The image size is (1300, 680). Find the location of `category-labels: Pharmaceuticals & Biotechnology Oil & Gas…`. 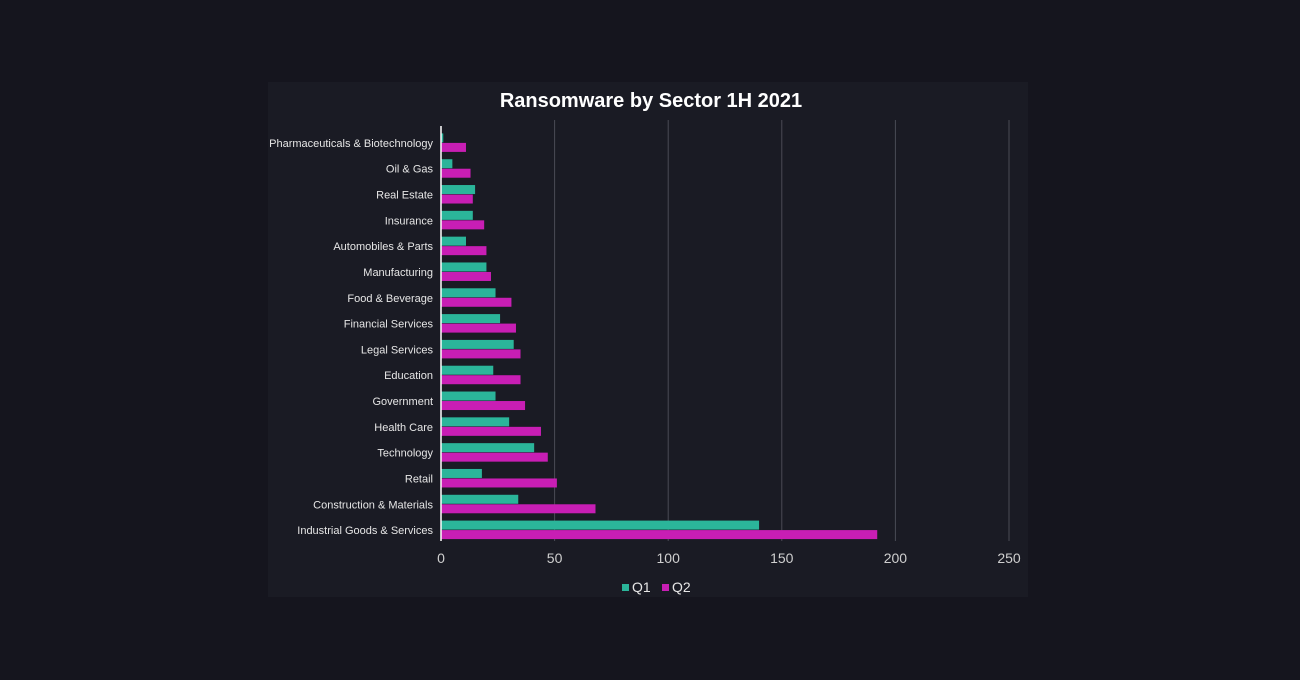

category-labels: Pharmaceuticals & Biotechnology Oil & Gas… is located at coordinates (351, 337).